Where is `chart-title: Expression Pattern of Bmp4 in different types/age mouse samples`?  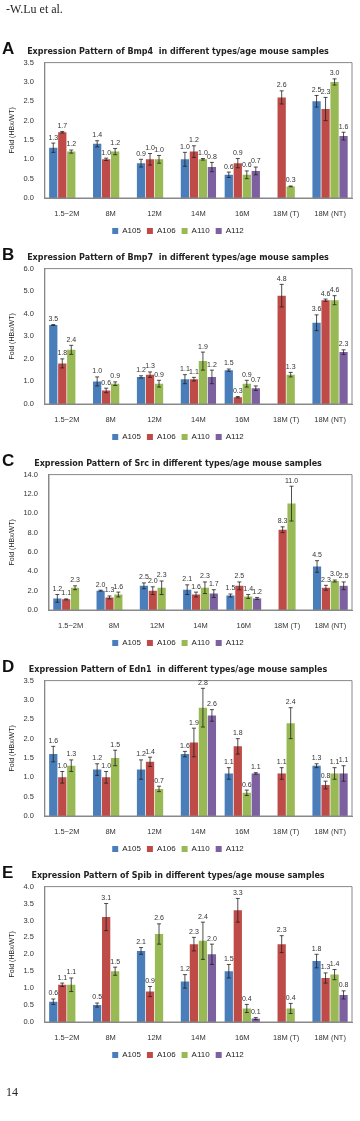 chart-title: Expression Pattern of Bmp4 in different types/age mouse samples is located at coordinates (178, 51).